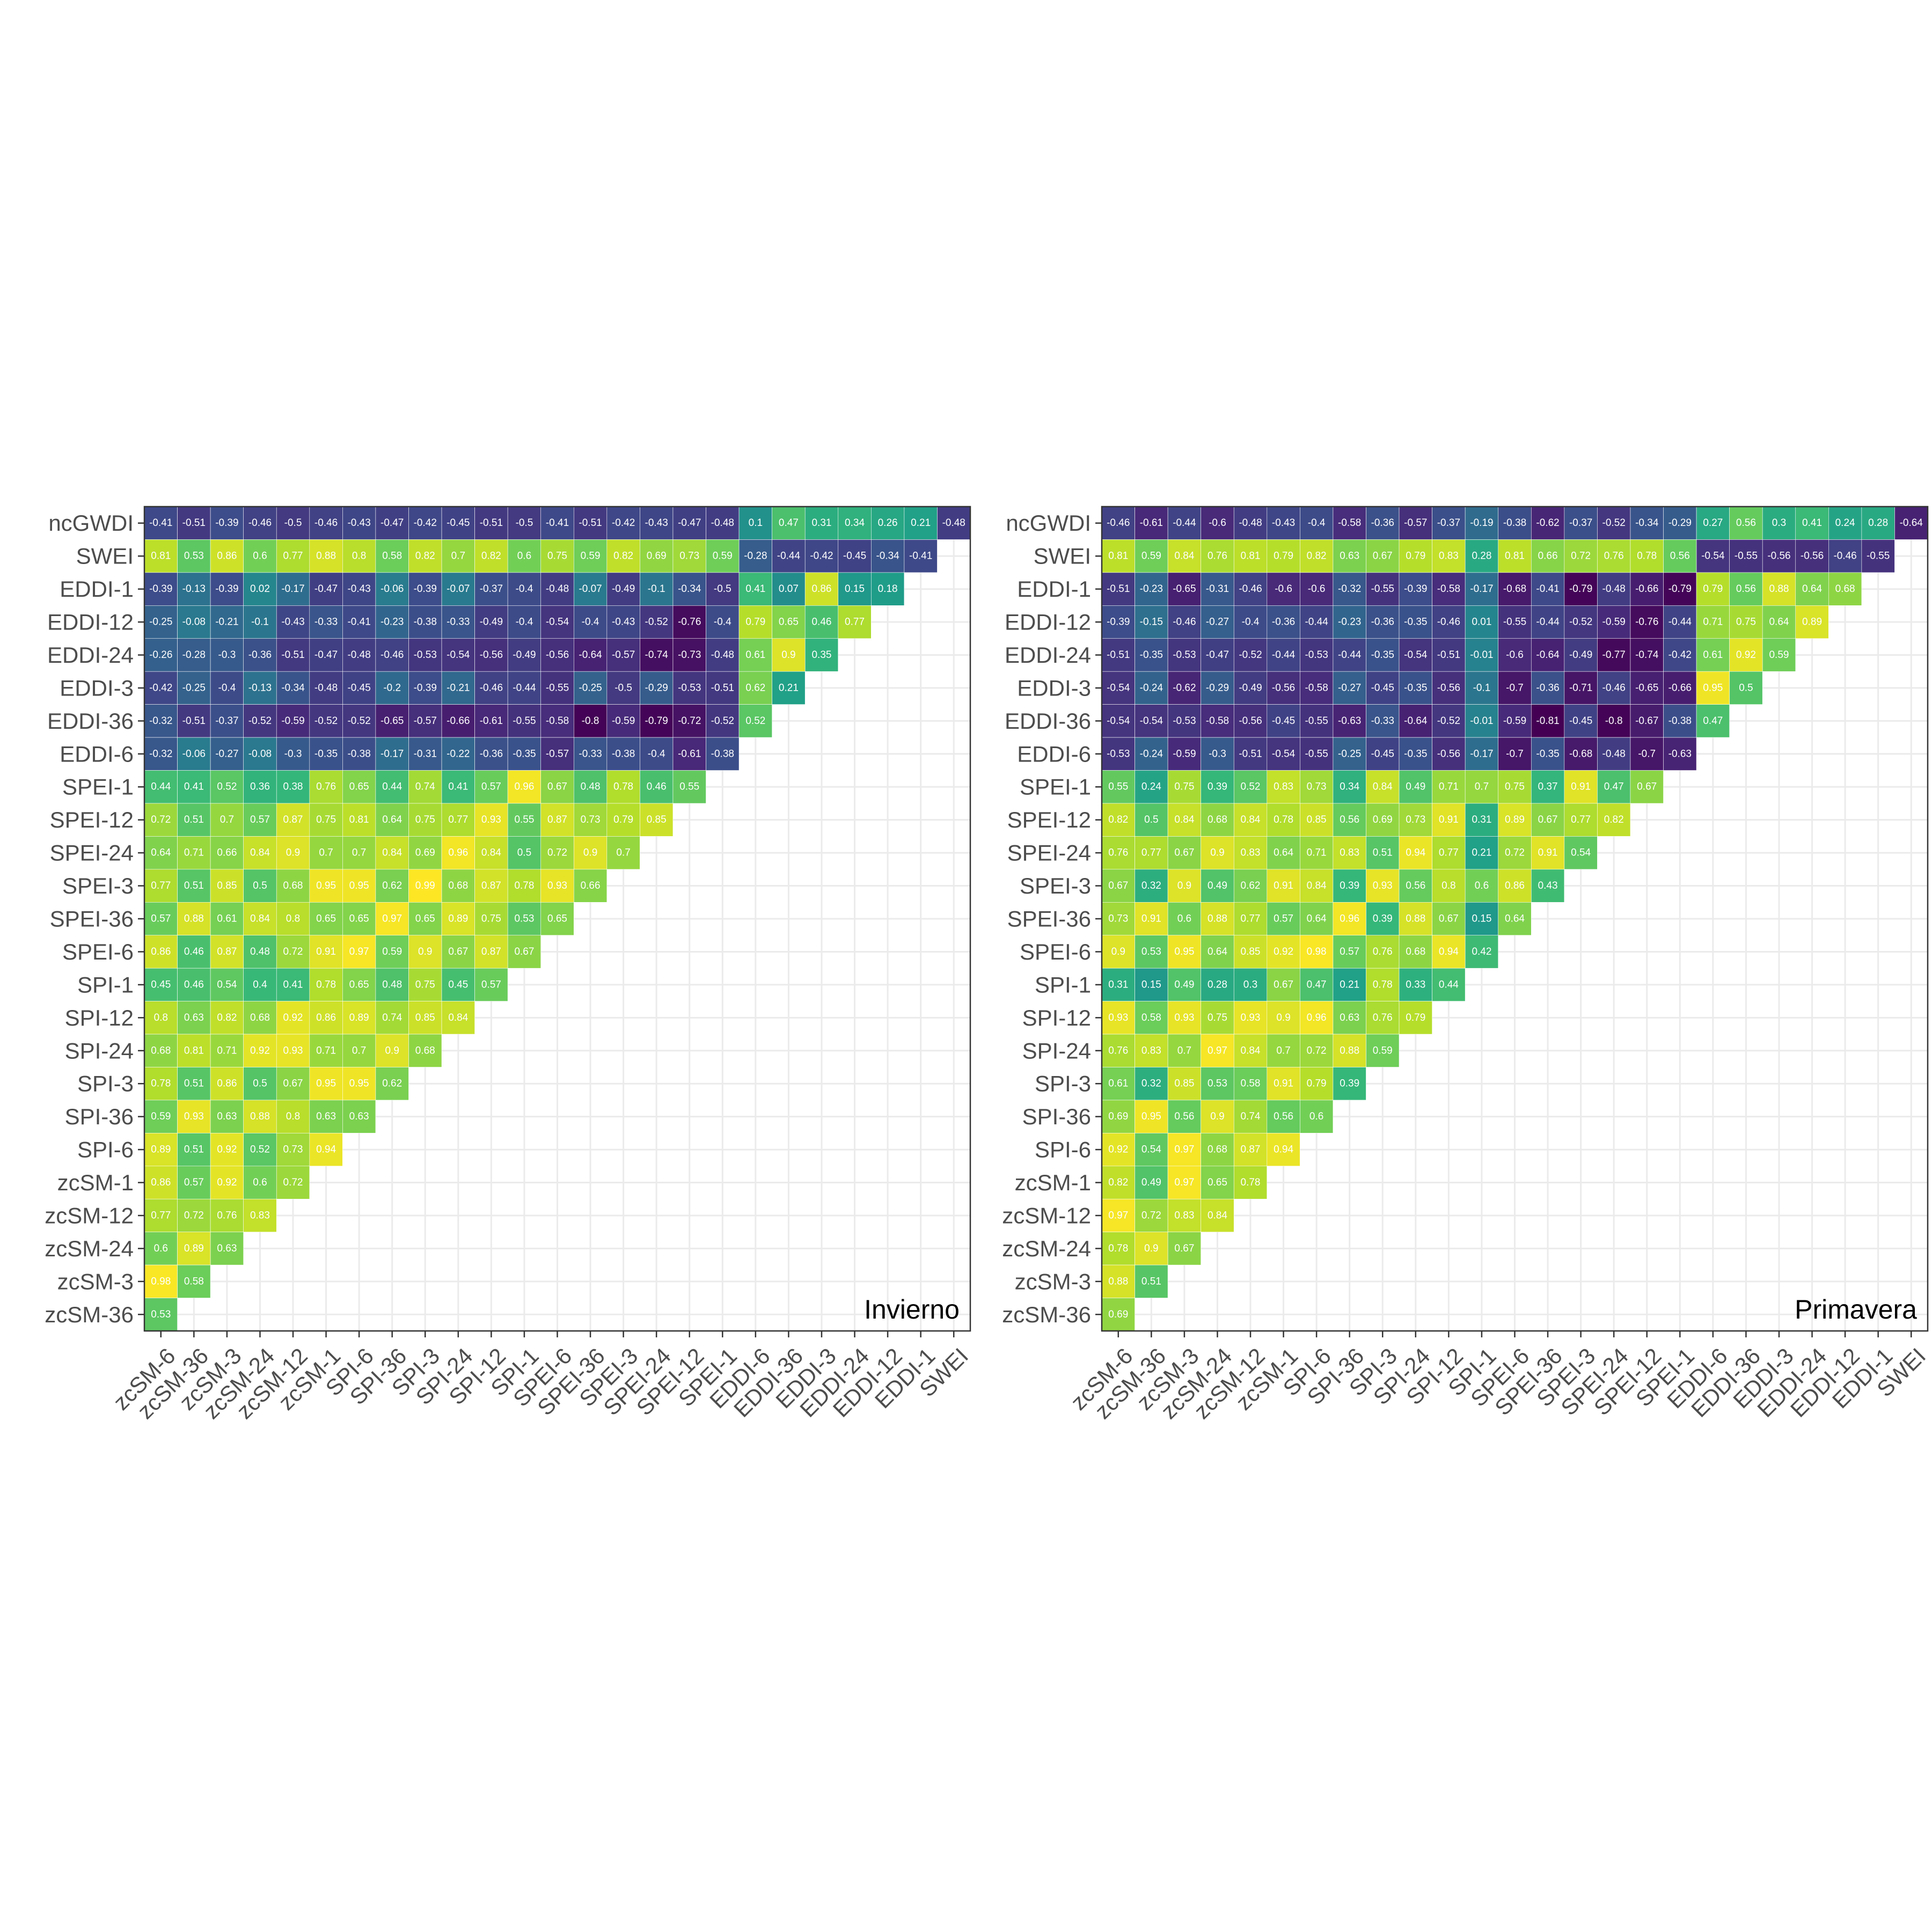 The height and width of the screenshot is (1932, 1932). I want to click on y-tick-label: SPEI-1, so click(1055, 787).